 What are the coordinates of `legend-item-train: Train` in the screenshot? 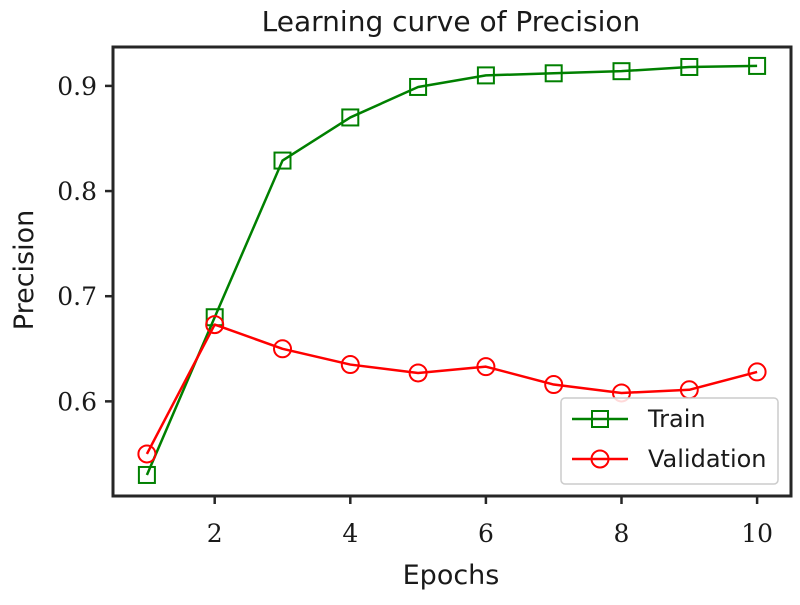 It's located at (639, 419).